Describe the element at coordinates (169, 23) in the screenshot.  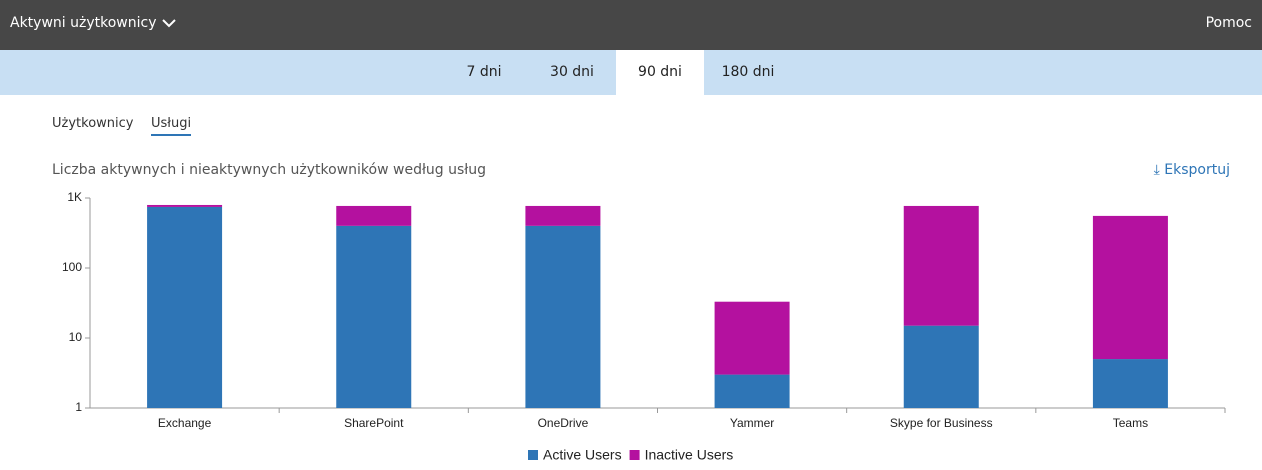
I see `chevron` at that location.